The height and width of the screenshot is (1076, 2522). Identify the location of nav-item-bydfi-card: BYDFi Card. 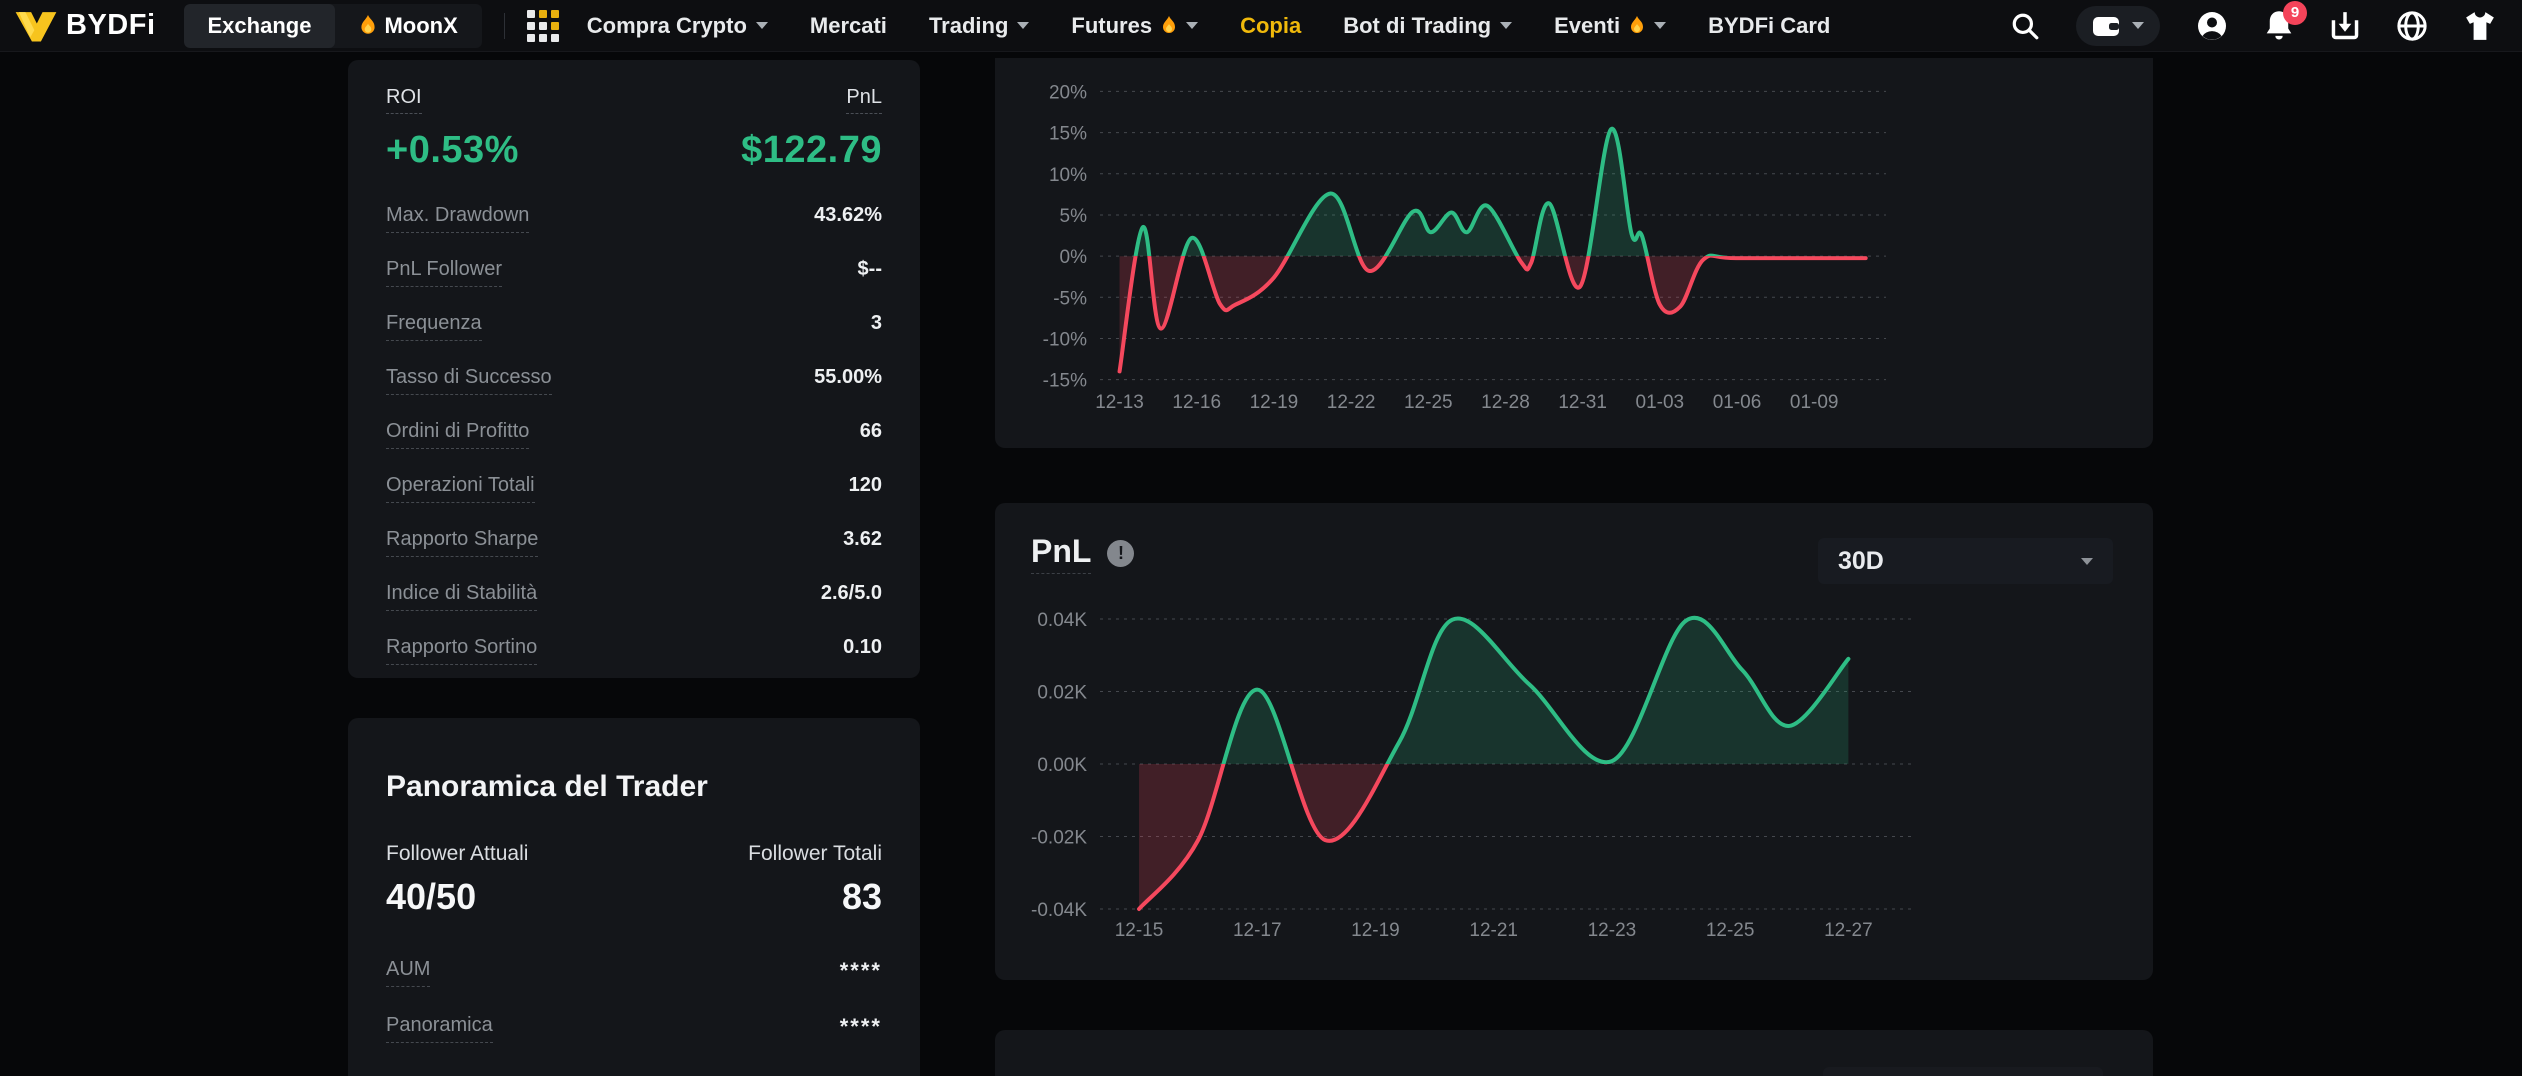
(1769, 25).